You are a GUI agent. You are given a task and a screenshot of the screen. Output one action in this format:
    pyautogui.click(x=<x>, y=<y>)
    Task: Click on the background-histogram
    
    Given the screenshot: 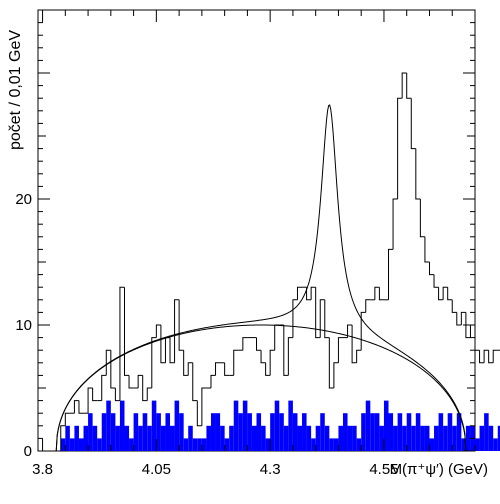 What is the action you would take?
    pyautogui.click(x=280, y=425)
    